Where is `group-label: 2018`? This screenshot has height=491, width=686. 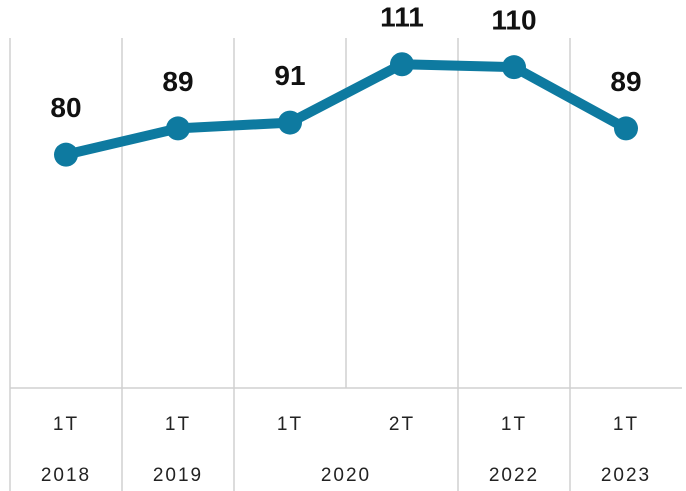 group-label: 2018 is located at coordinates (66, 475).